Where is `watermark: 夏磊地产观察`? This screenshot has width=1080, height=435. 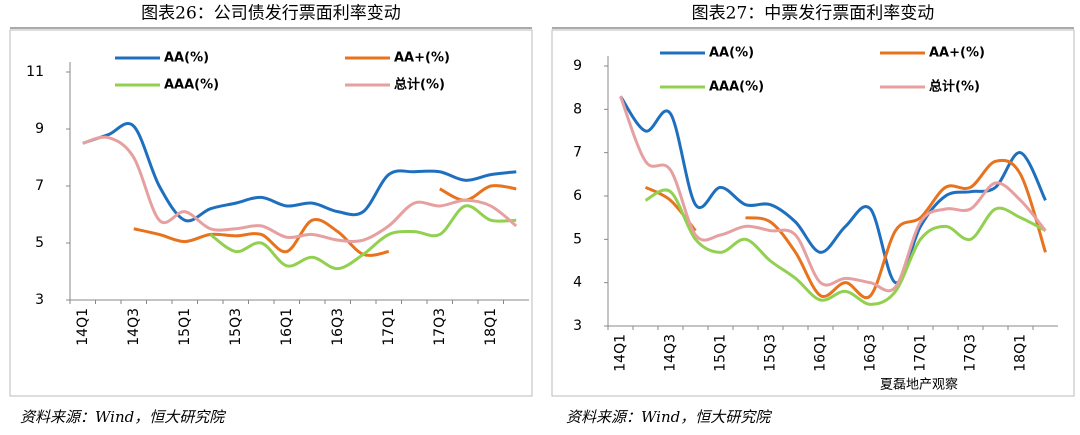
watermark: 夏磊地产观察 is located at coordinates (919, 385).